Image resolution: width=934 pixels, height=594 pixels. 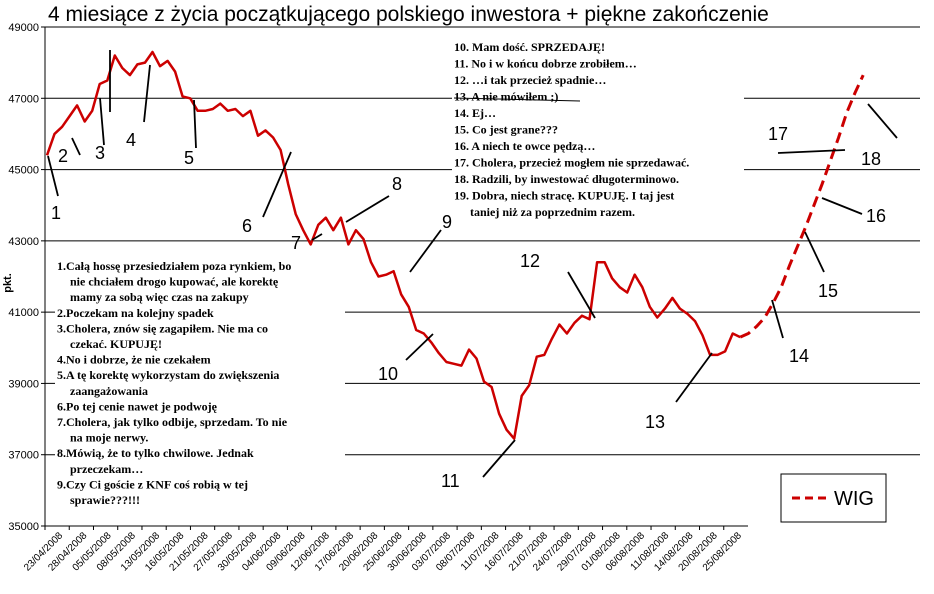 What do you see at coordinates (871, 159) in the screenshot?
I see `annotation-number: 18` at bounding box center [871, 159].